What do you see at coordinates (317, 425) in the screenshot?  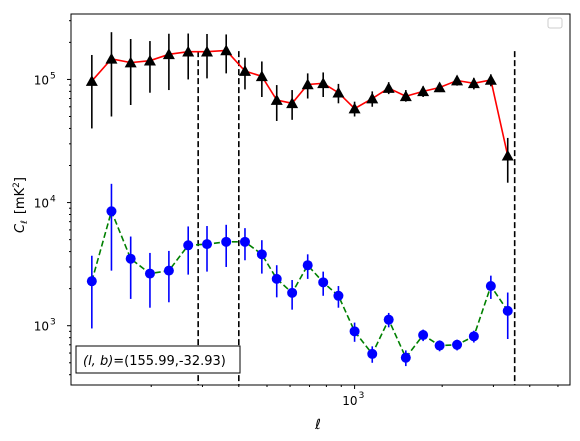 I see `x-axis-label: ℓ` at bounding box center [317, 425].